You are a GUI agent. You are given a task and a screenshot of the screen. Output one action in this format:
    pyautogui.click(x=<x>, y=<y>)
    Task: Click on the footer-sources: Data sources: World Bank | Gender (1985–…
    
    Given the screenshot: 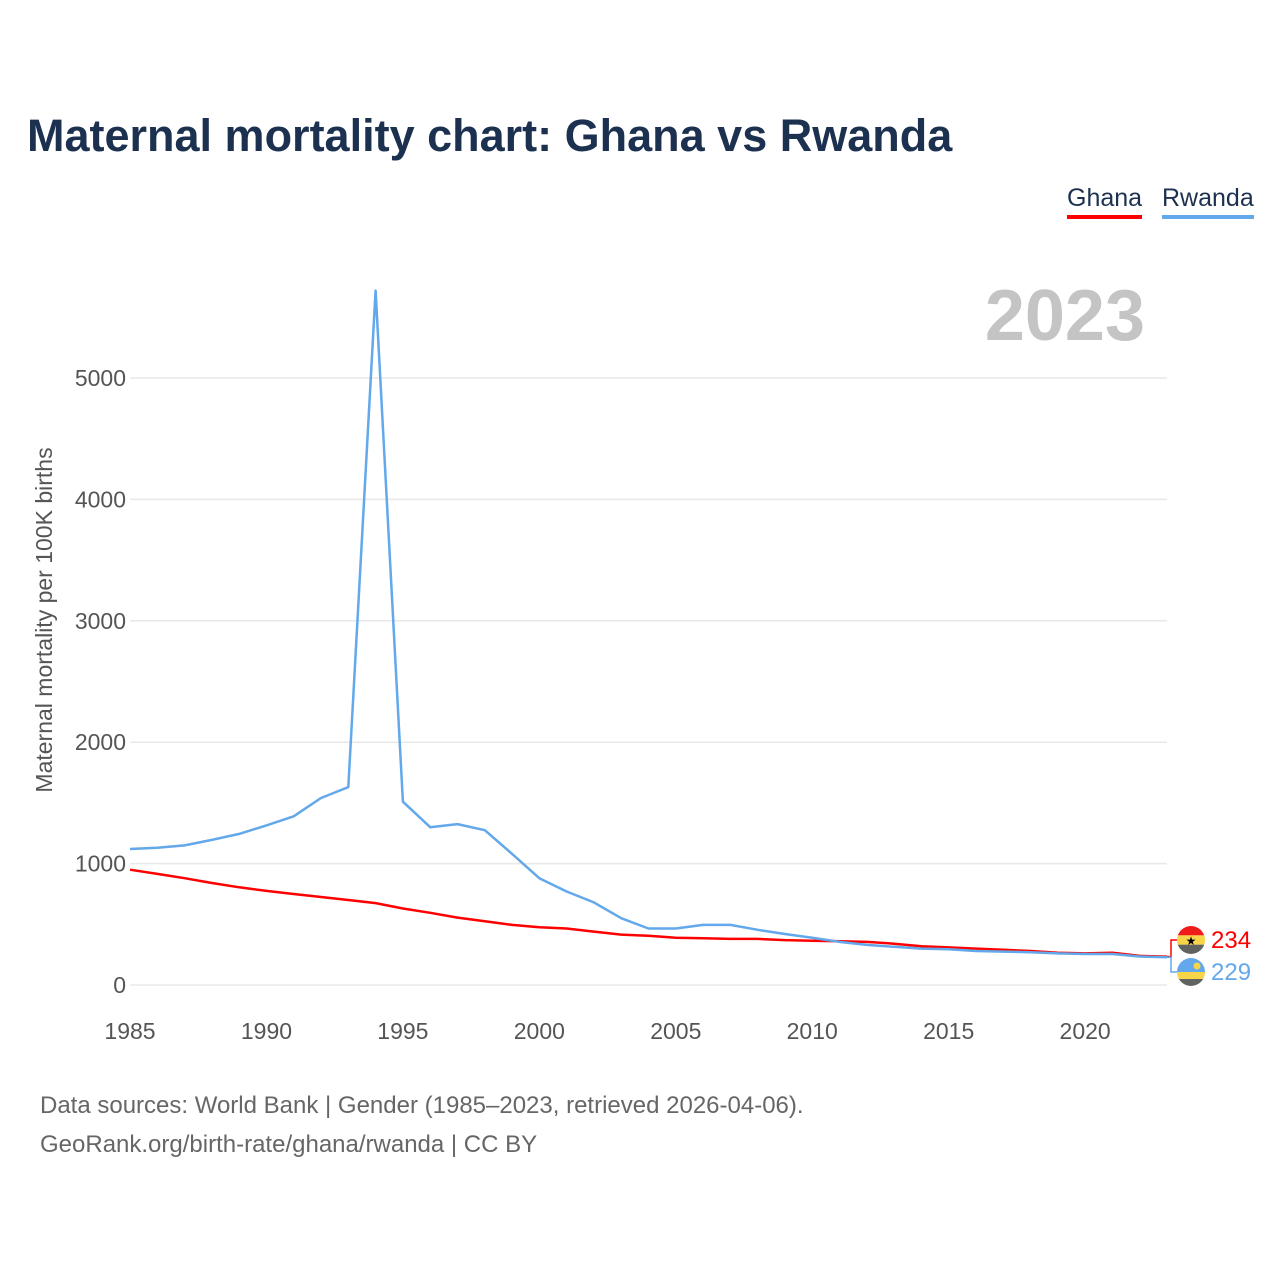 What is the action you would take?
    pyautogui.click(x=422, y=1105)
    